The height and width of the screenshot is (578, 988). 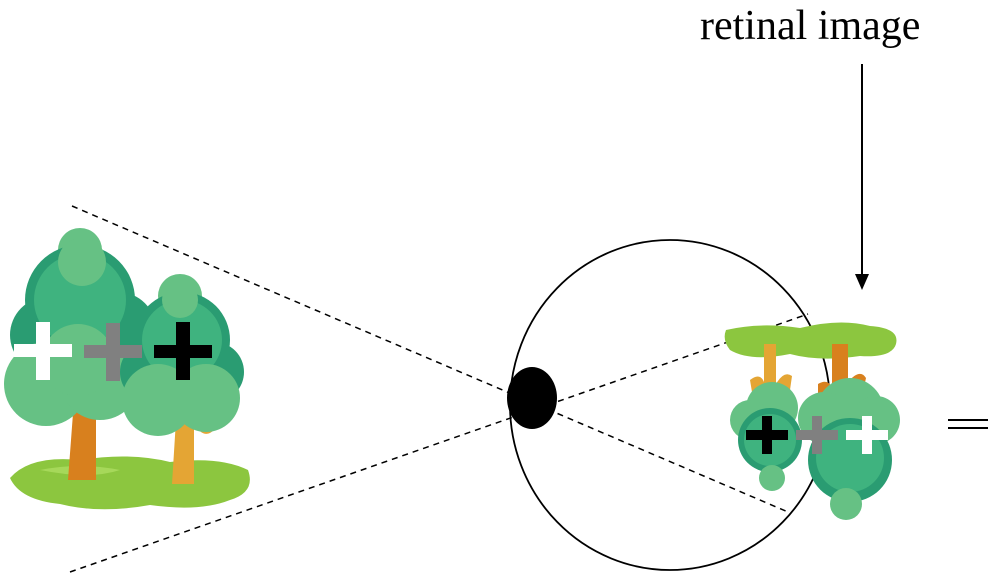 What do you see at coordinates (130, 483) in the screenshot?
I see `ground-patch` at bounding box center [130, 483].